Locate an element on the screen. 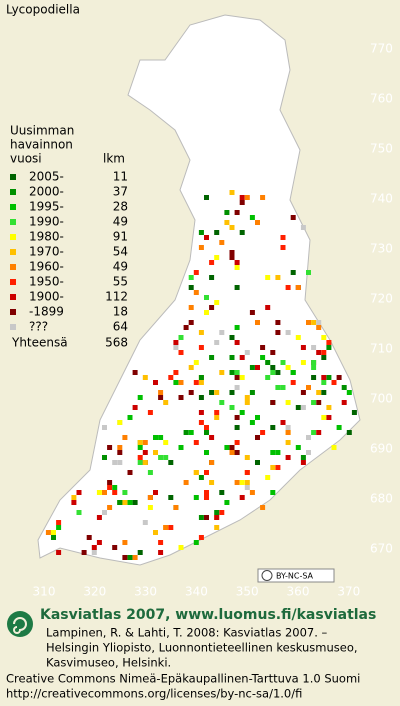  grid-y-label: 680 is located at coordinates (381, 499).